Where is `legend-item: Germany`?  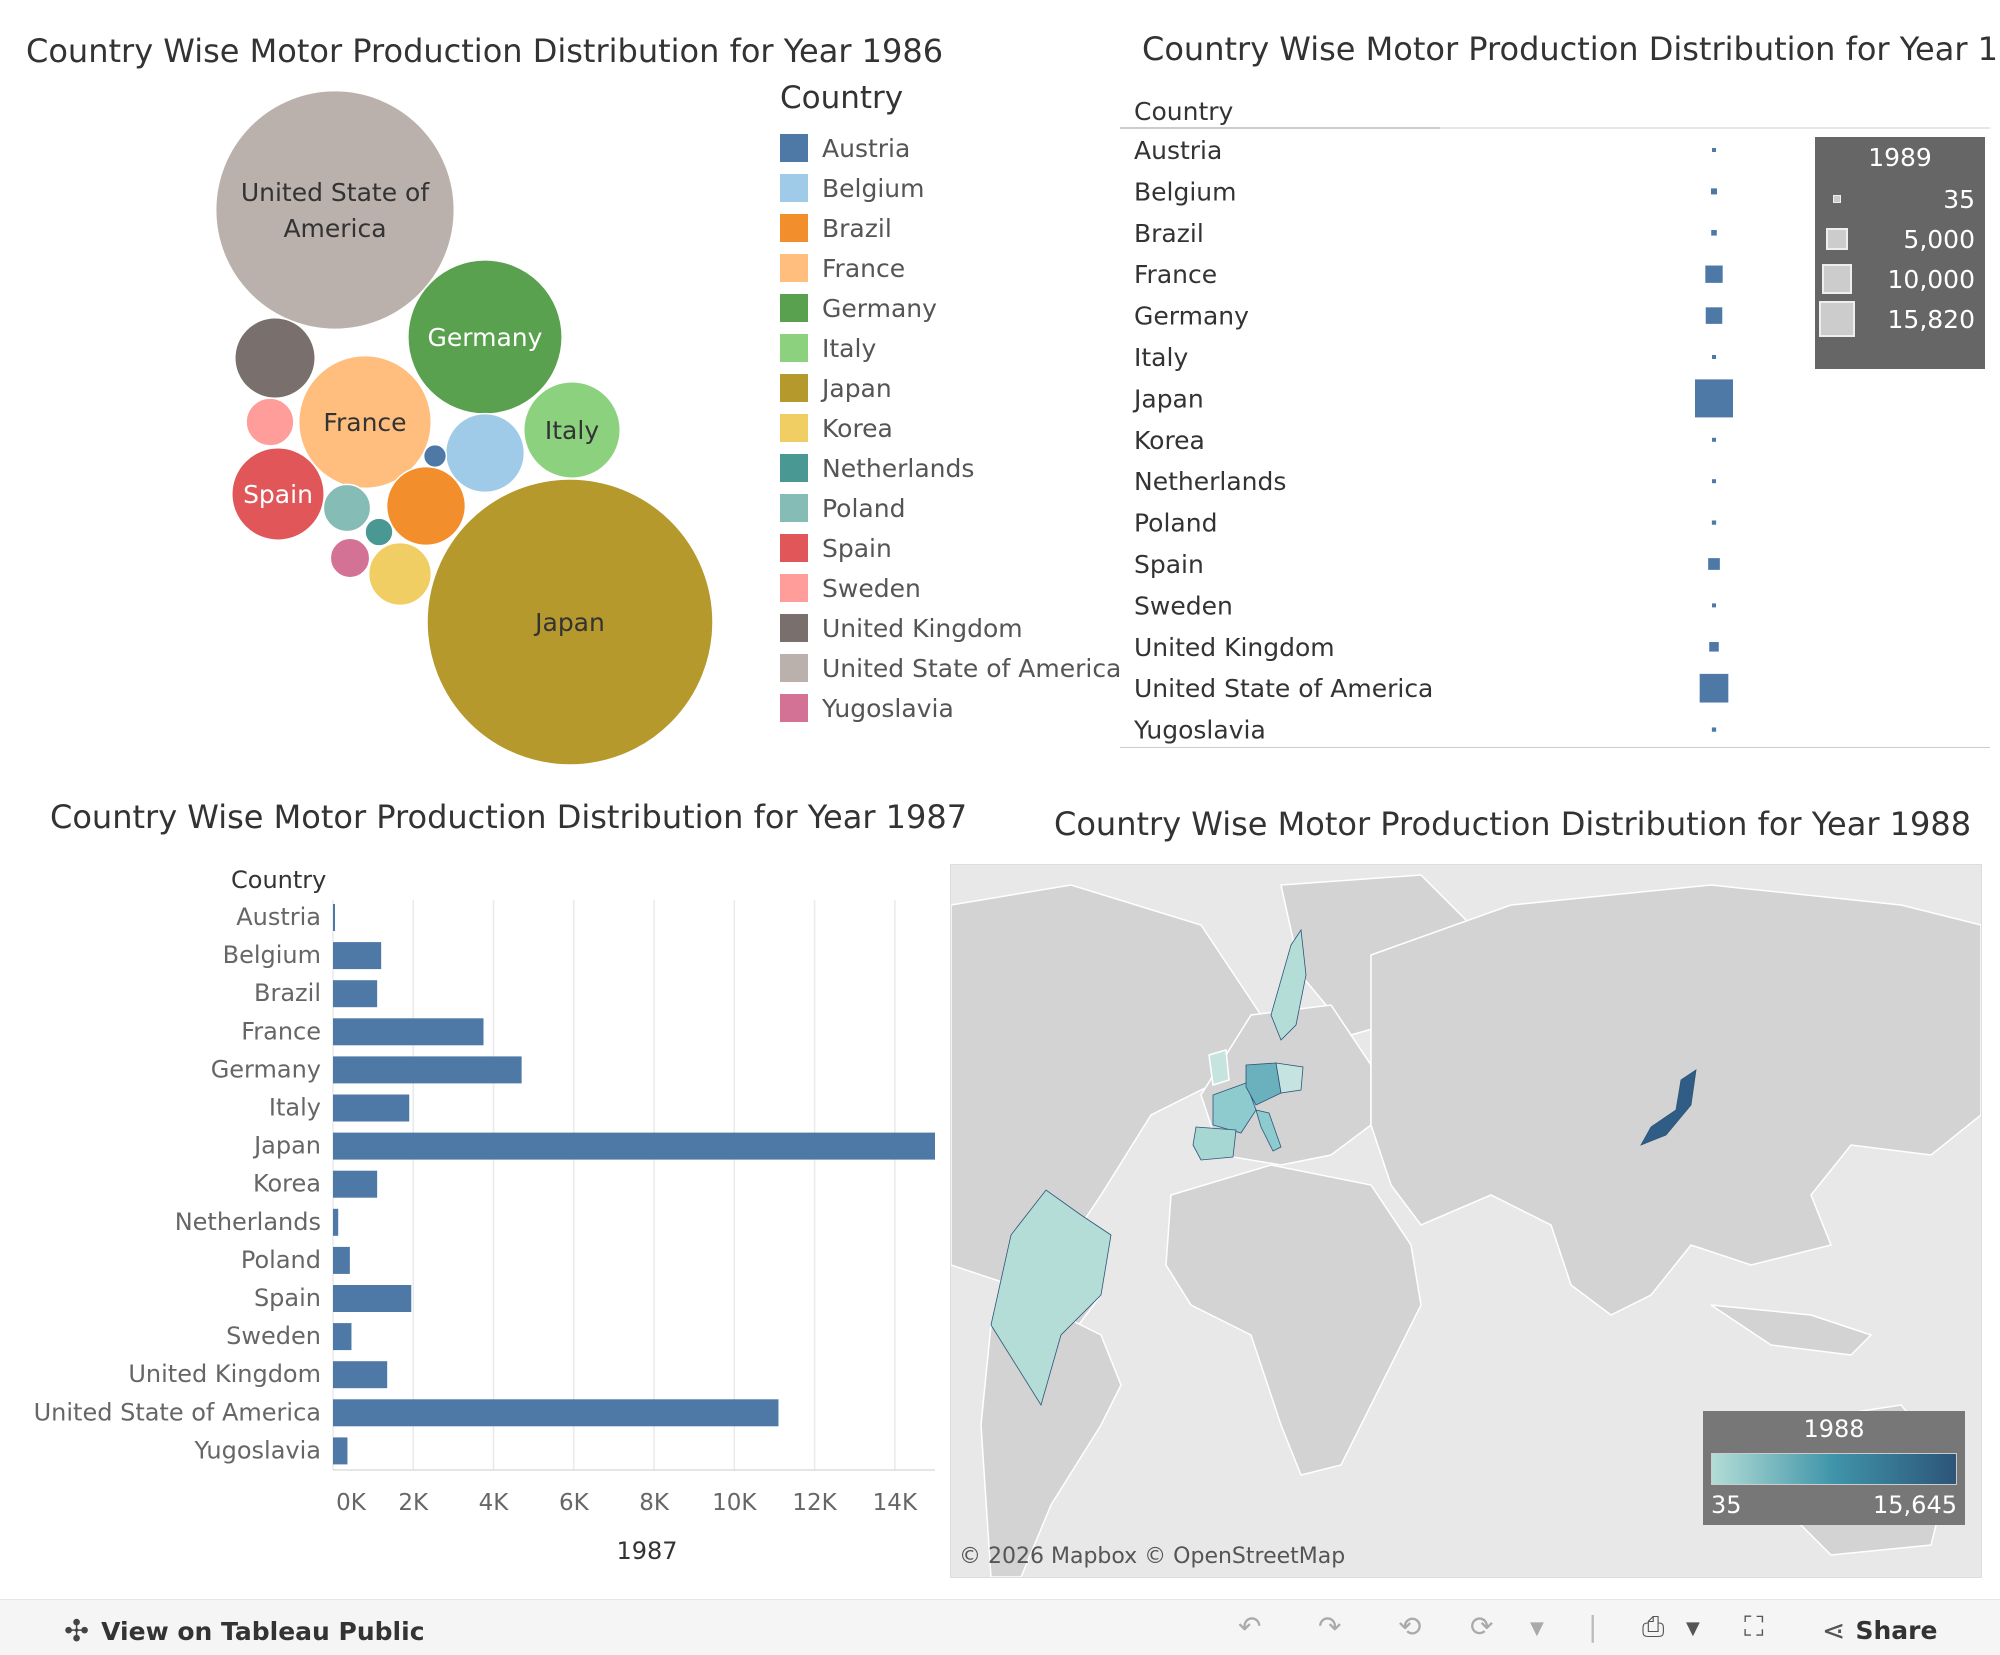 legend-item: Germany is located at coordinates (950, 308).